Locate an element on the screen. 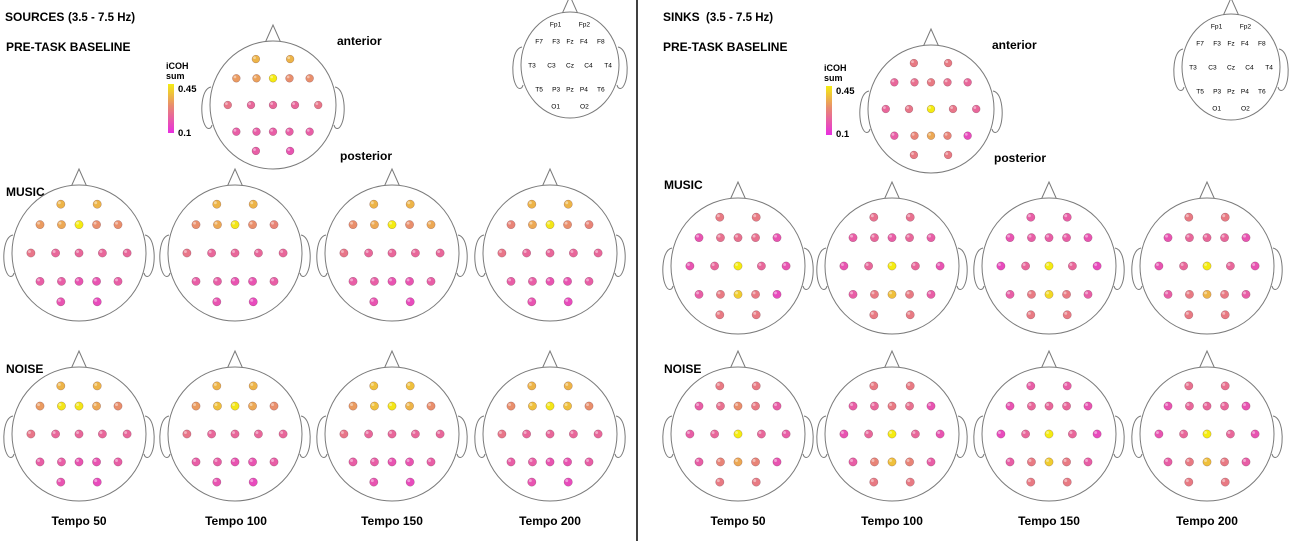 The width and height of the screenshot is (1300, 541). sinks-colorbar-subtitle: sum is located at coordinates (833, 78).